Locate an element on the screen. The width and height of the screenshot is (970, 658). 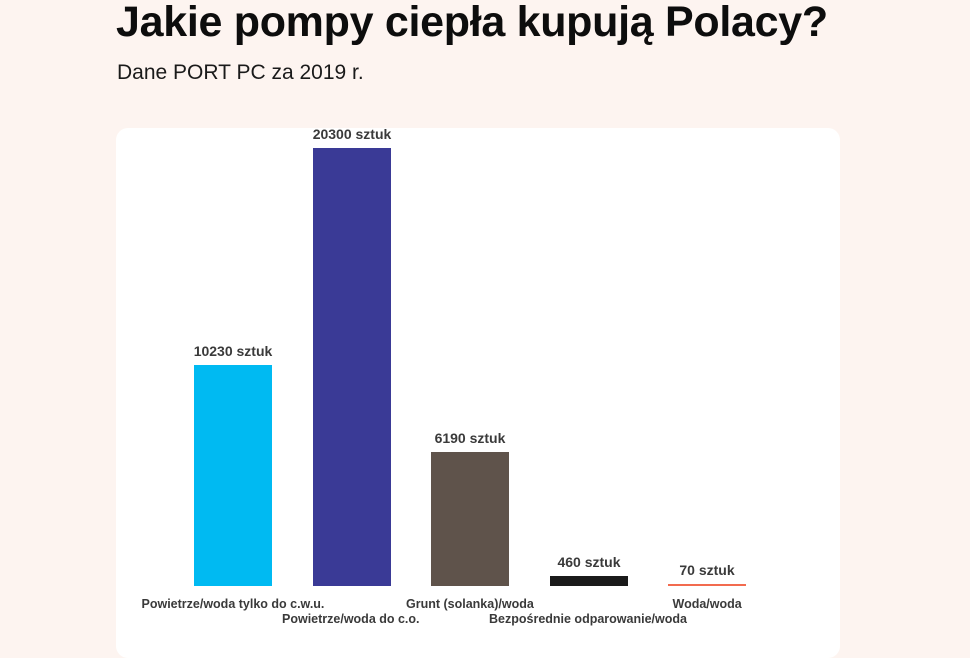
category-label: Powietrze/woda do c.o. is located at coordinates (351, 619).